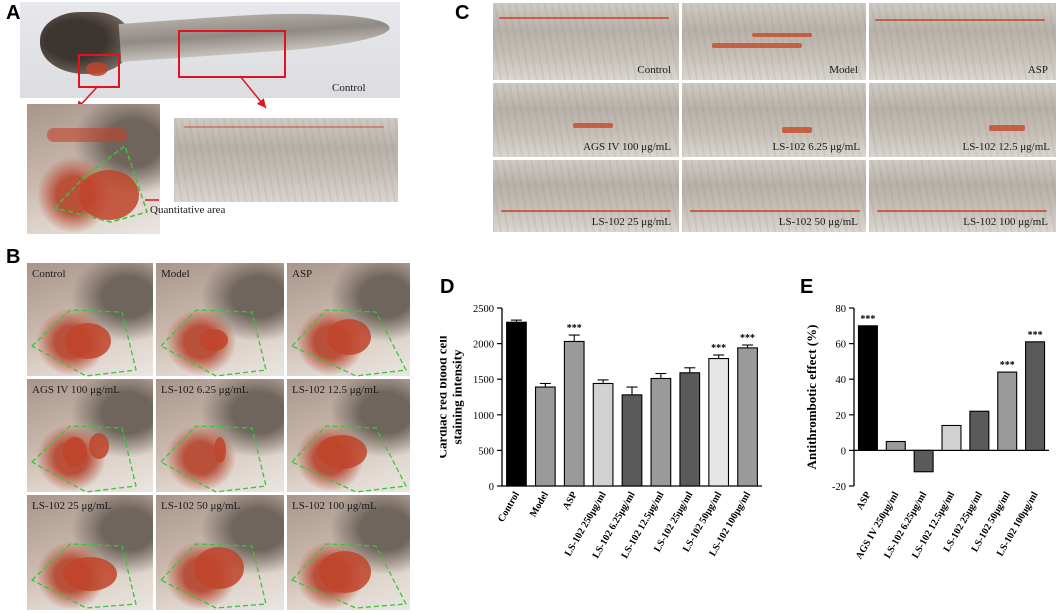 The height and width of the screenshot is (613, 1059). I want to click on panel-letter-b: B, so click(13, 257).